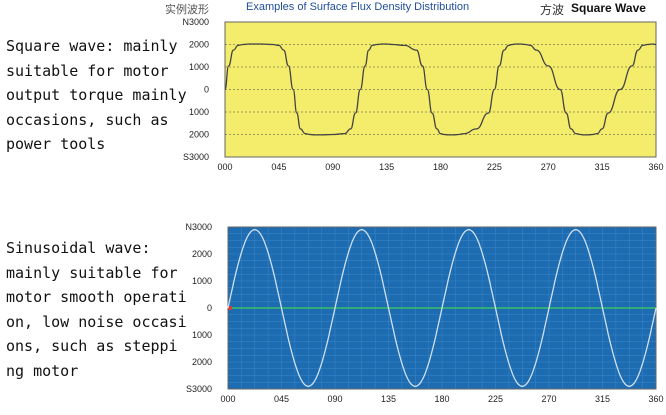 The image size is (666, 415). I want to click on description-line: suitable for motor, so click(87, 70).